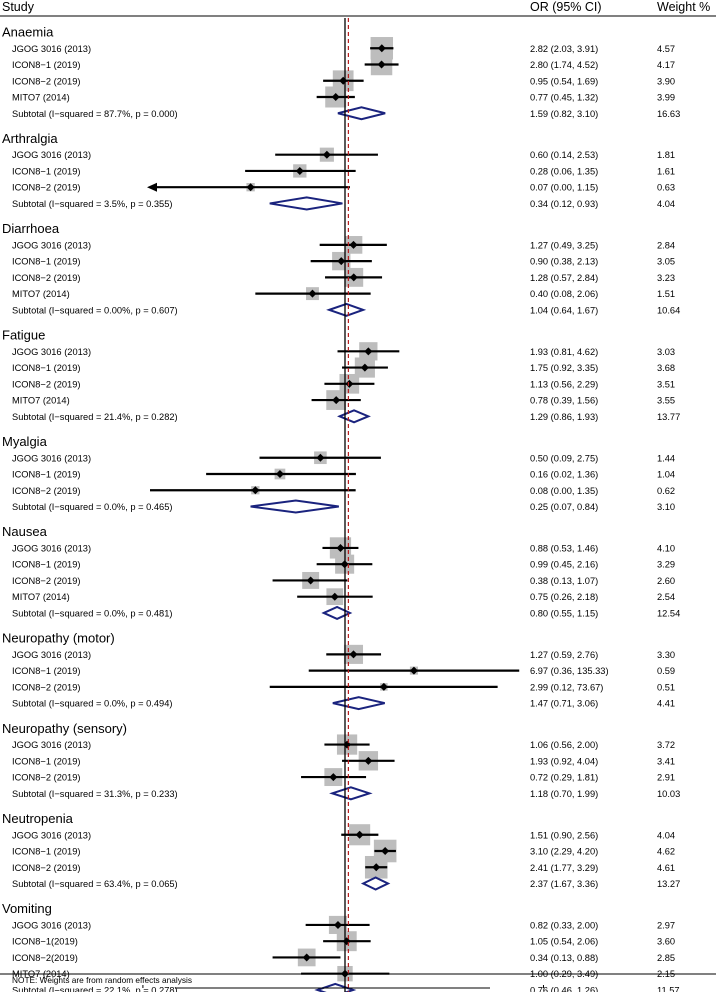  Describe the element at coordinates (668, 417) in the screenshot. I see `subtotal-weight: 13.77` at that location.